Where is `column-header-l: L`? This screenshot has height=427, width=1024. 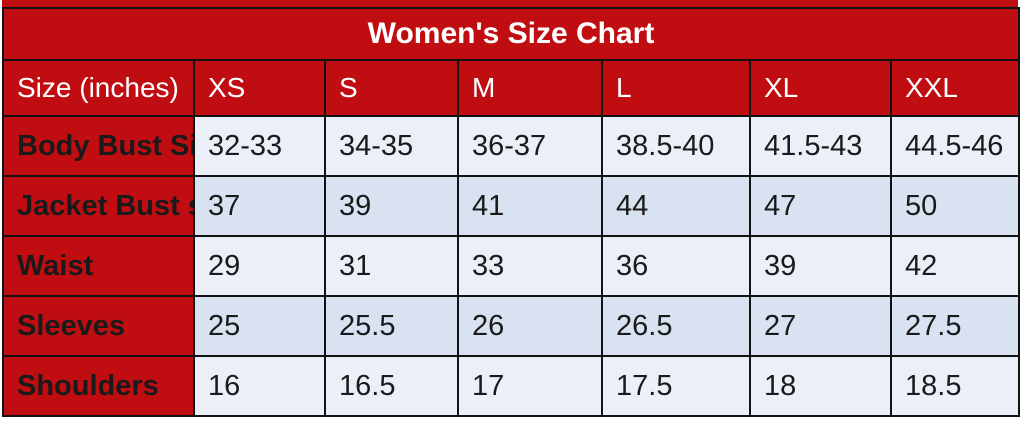
column-header-l: L is located at coordinates (676, 88).